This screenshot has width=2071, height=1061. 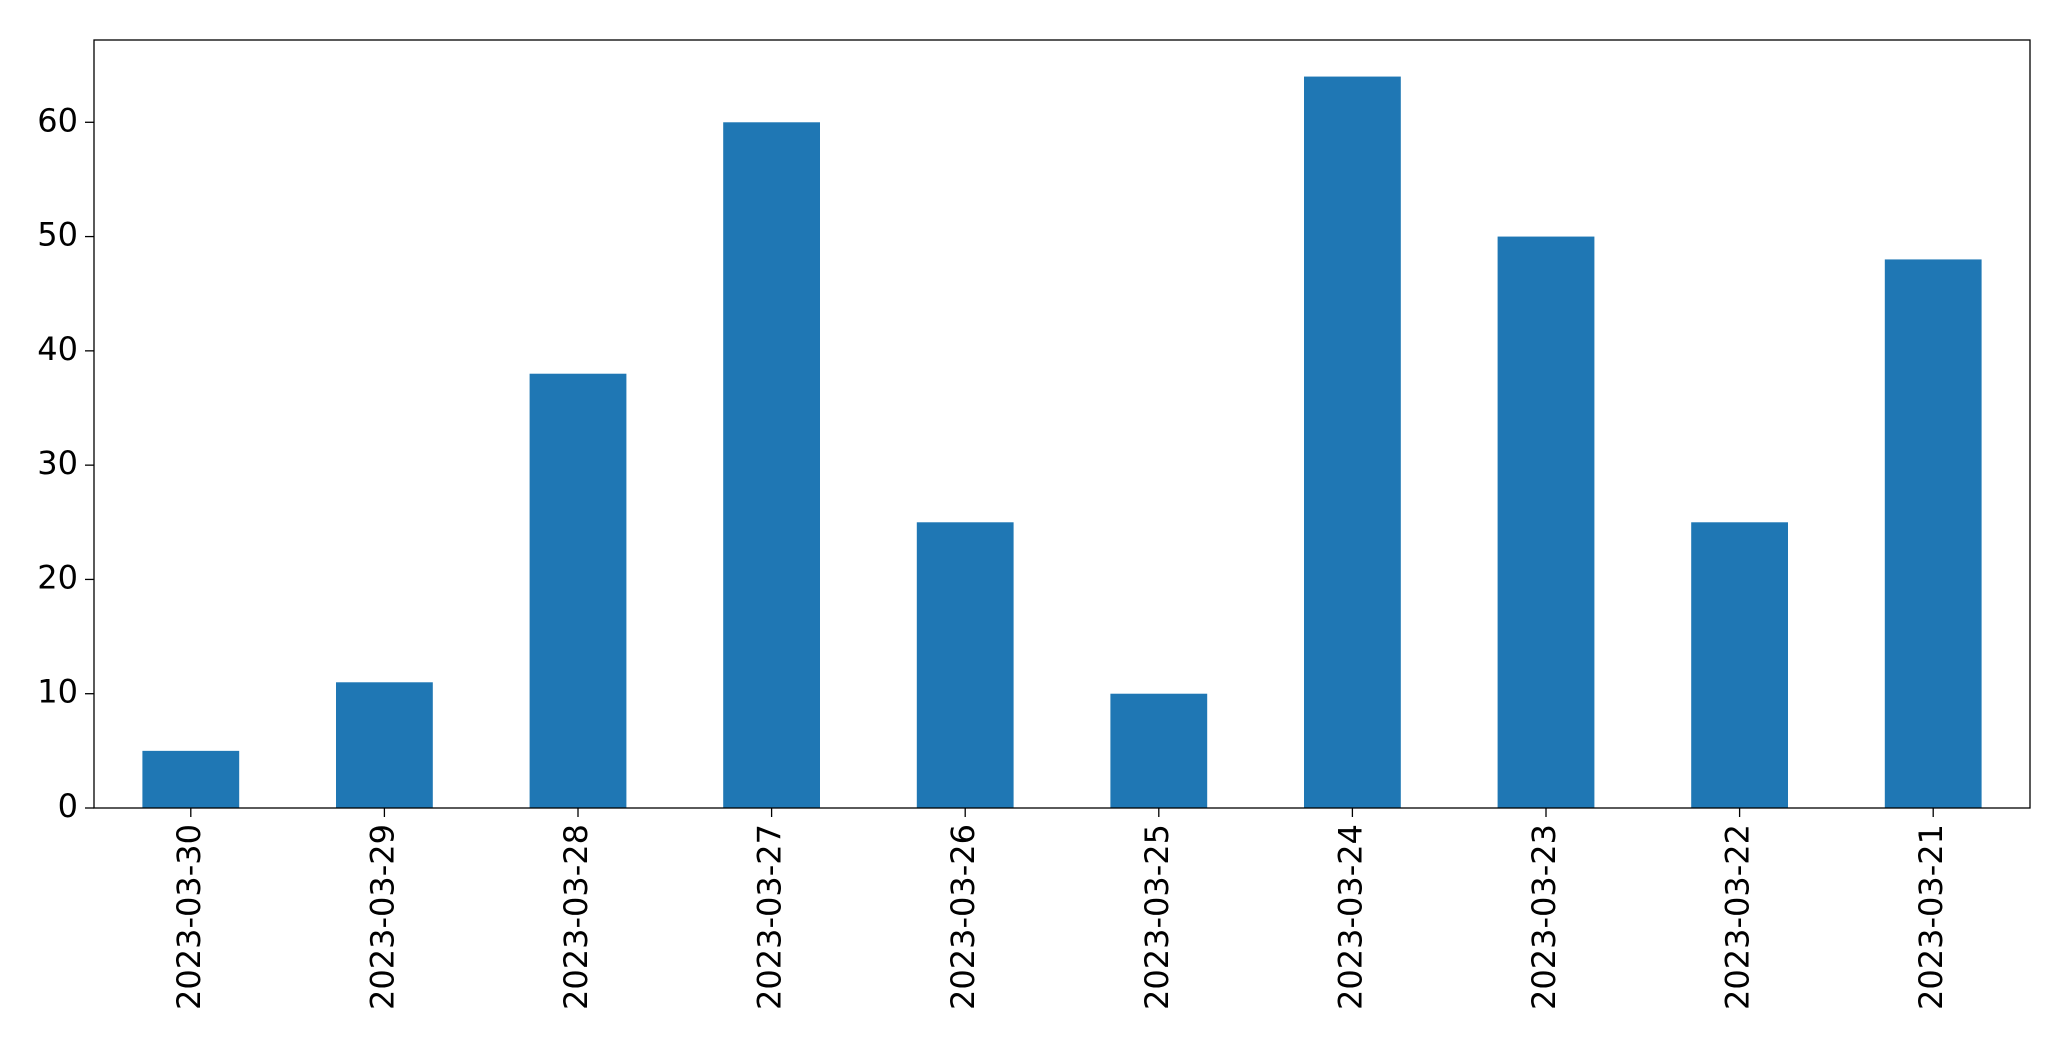 What do you see at coordinates (576, 917) in the screenshot?
I see `x-tick-label: 2023-03-28` at bounding box center [576, 917].